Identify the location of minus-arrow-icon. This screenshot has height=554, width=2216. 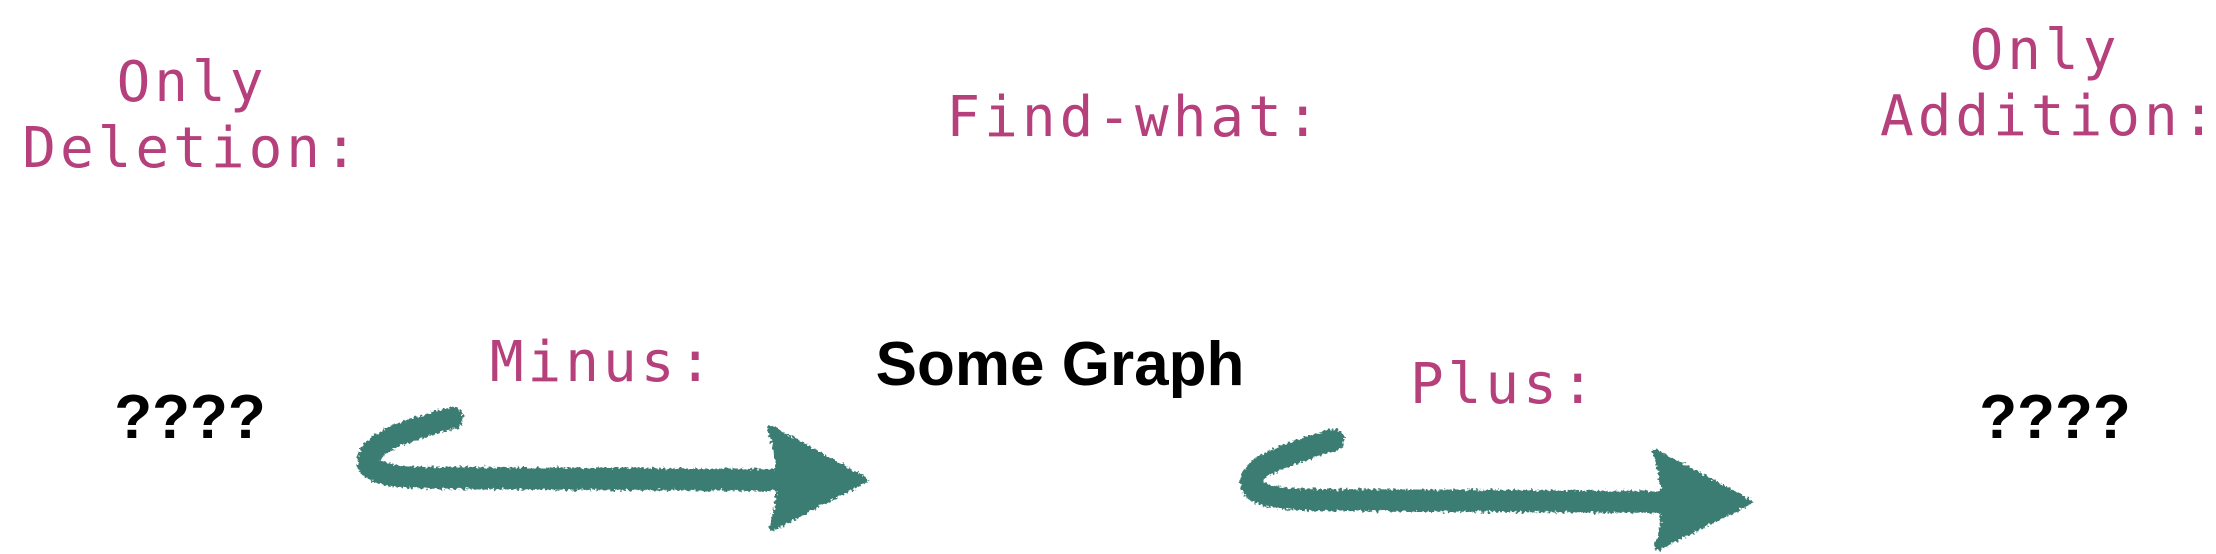
(612, 469).